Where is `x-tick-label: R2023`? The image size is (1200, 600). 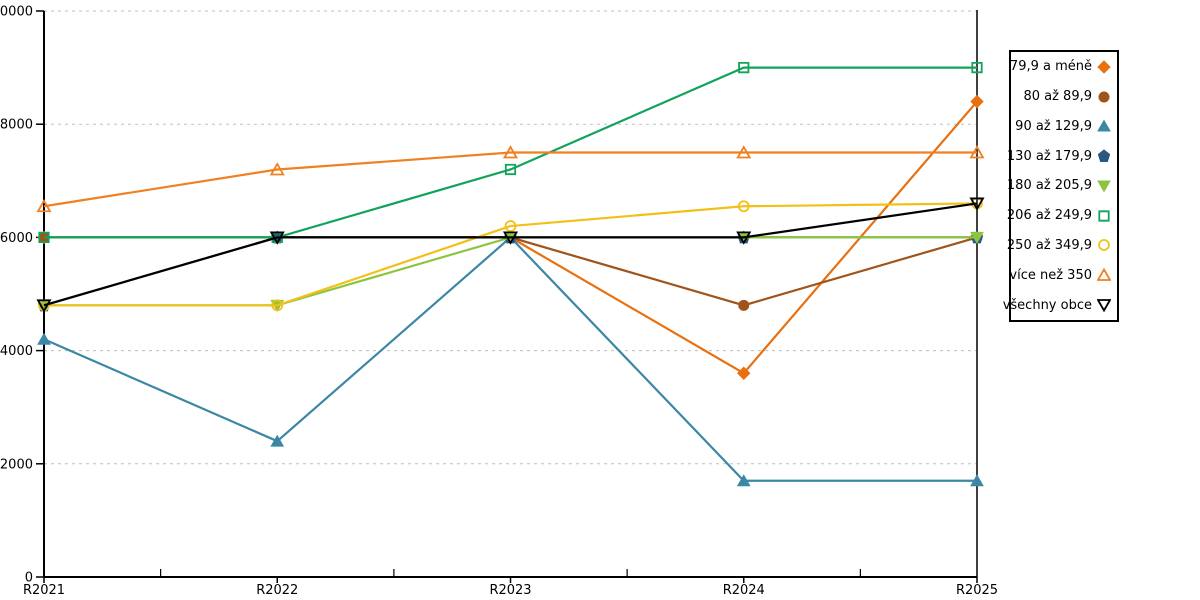
x-tick-label: R2023 is located at coordinates (510, 590).